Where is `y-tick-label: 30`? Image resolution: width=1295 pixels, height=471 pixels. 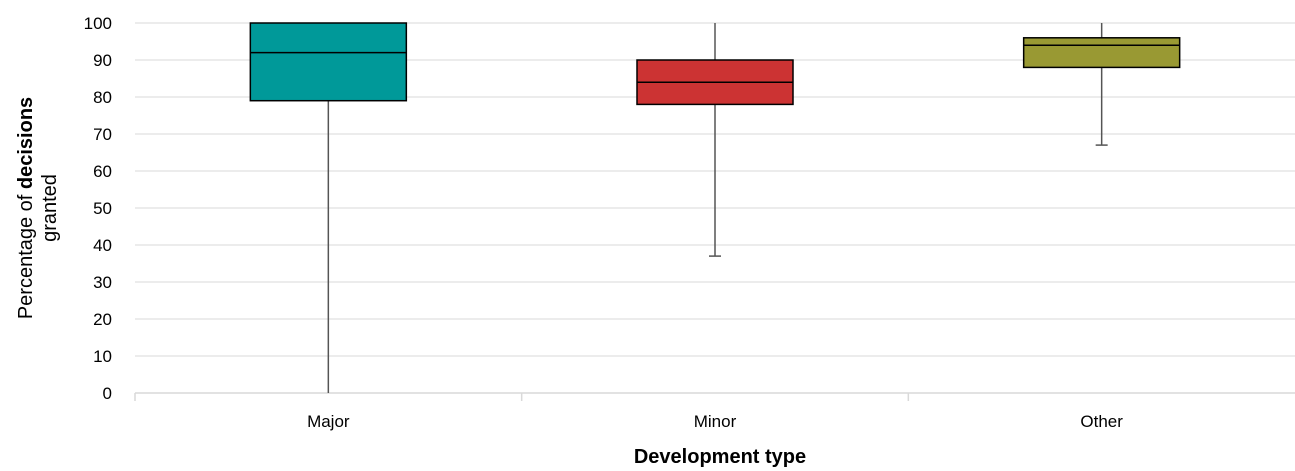 y-tick-label: 30 is located at coordinates (102, 282).